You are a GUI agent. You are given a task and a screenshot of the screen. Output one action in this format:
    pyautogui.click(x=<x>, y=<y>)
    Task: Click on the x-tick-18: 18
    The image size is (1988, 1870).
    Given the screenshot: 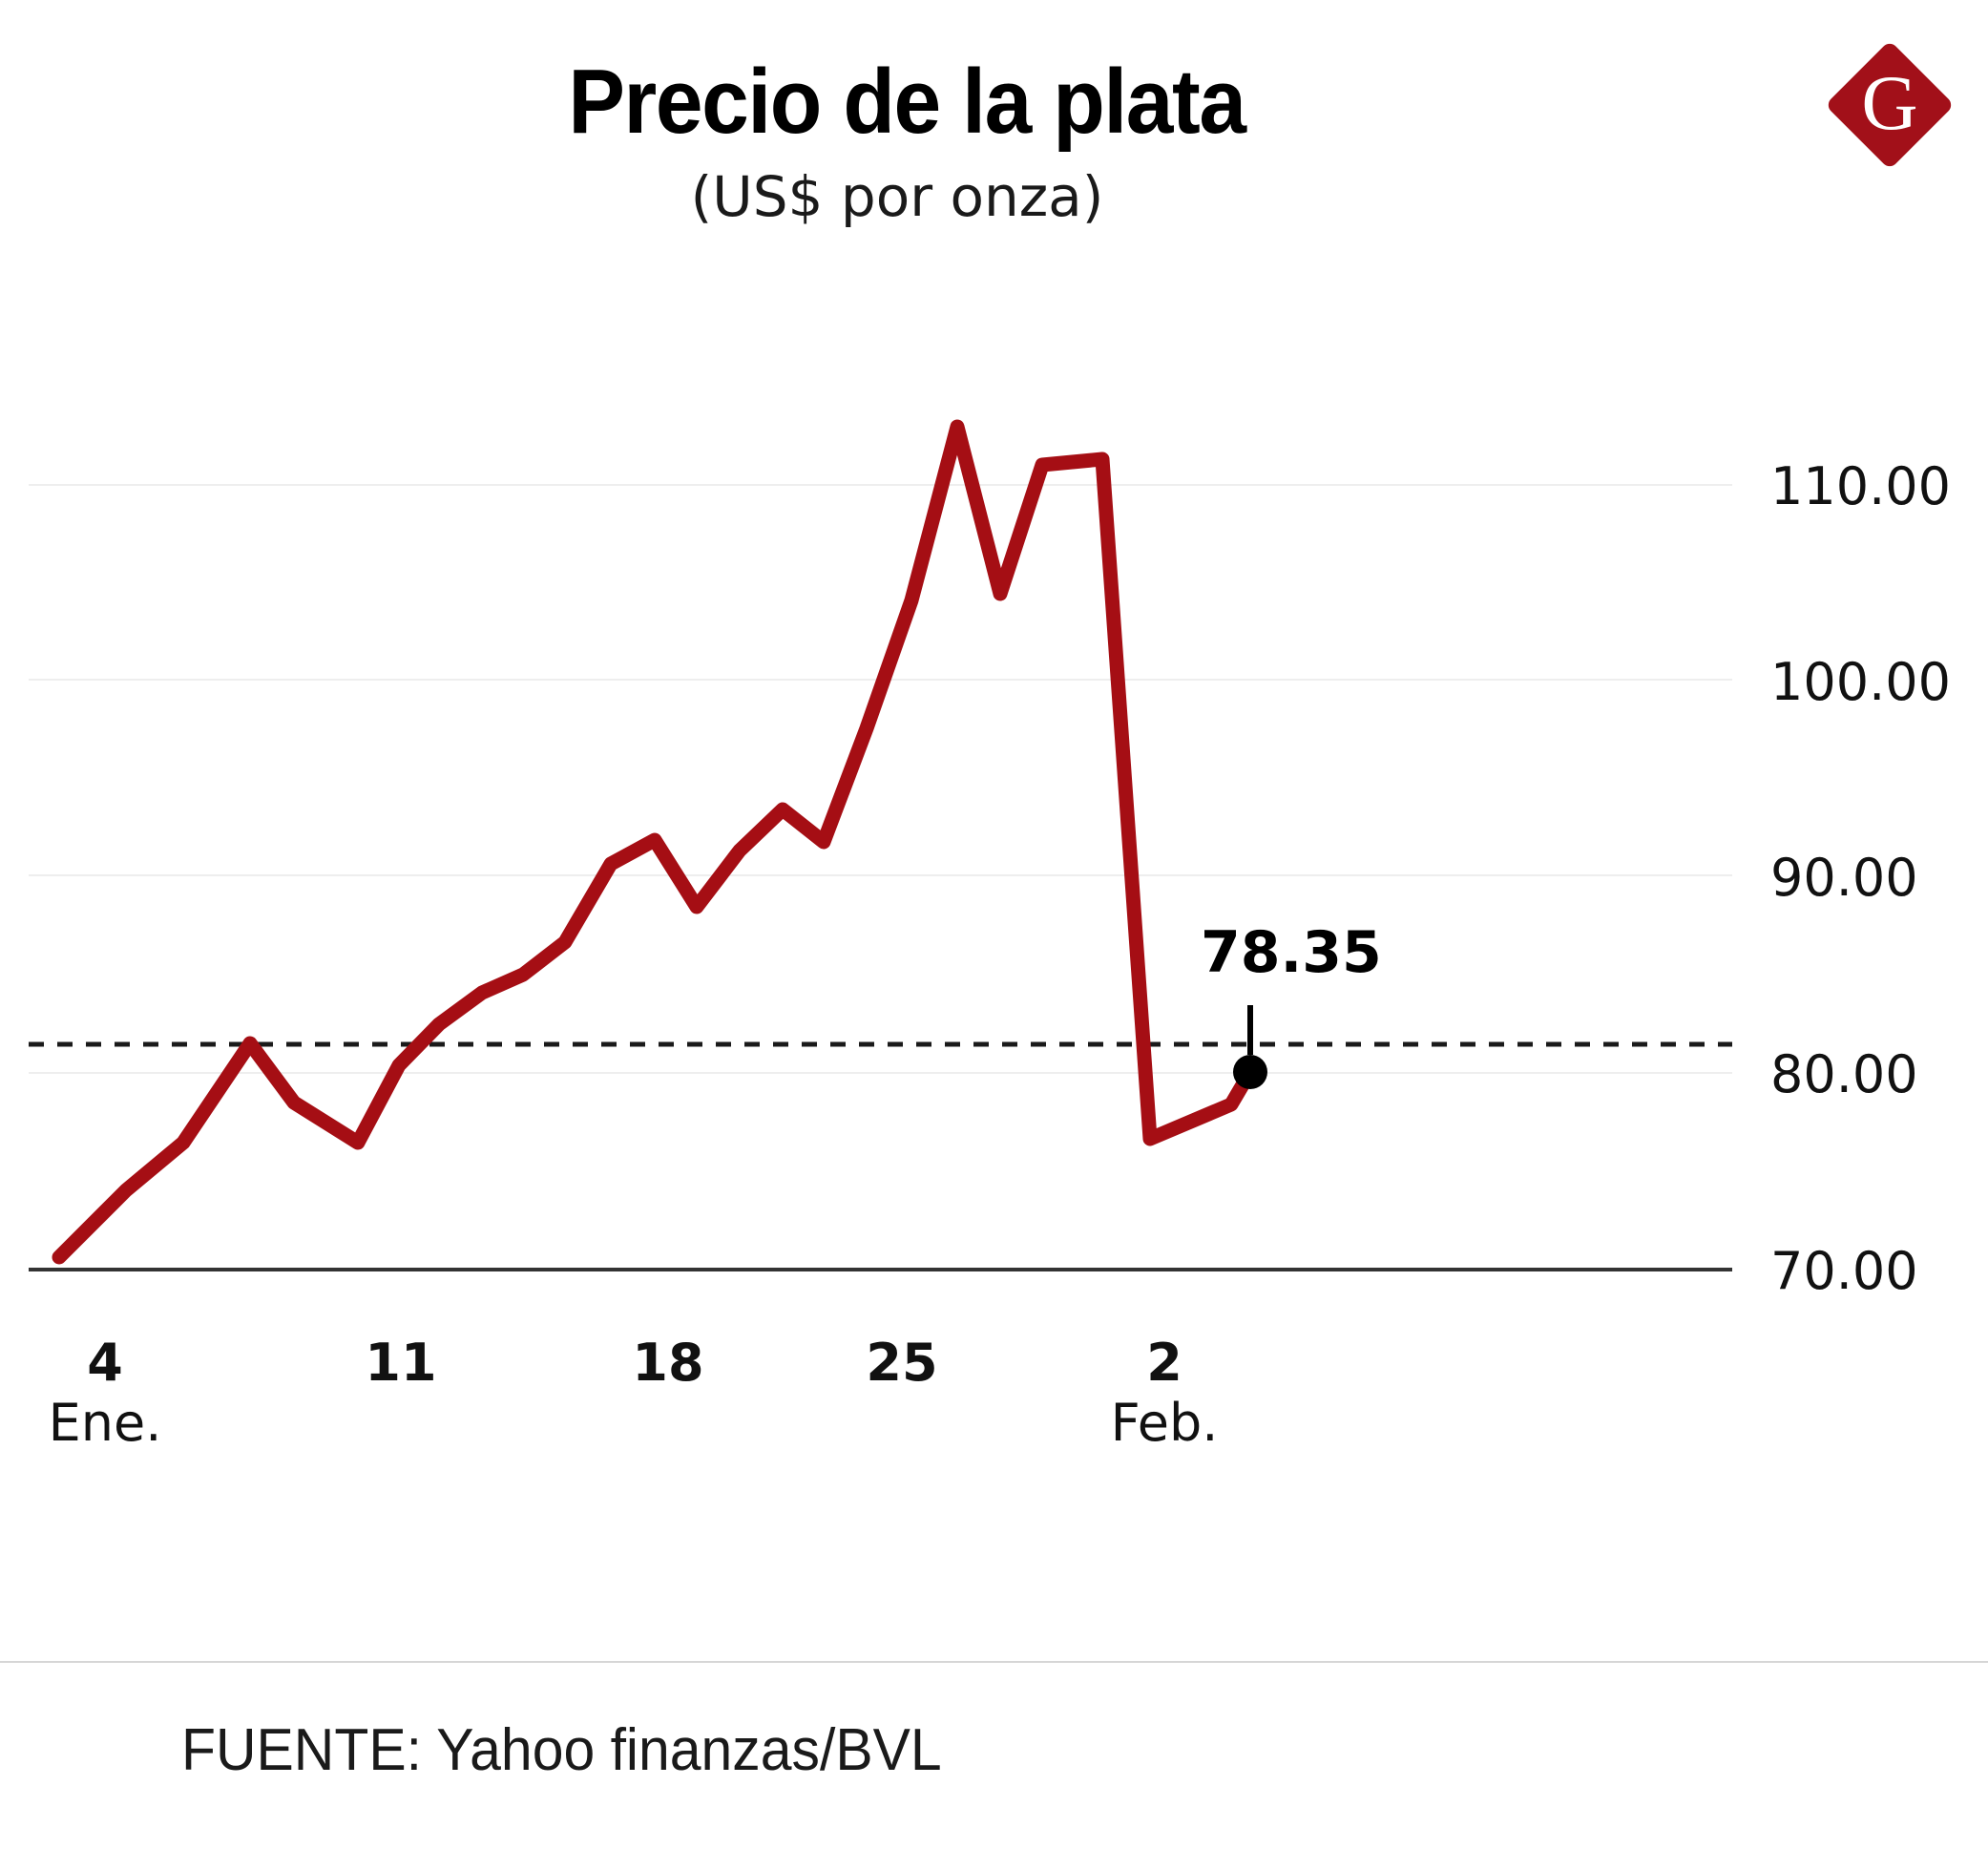 What is the action you would take?
    pyautogui.click(x=668, y=1363)
    